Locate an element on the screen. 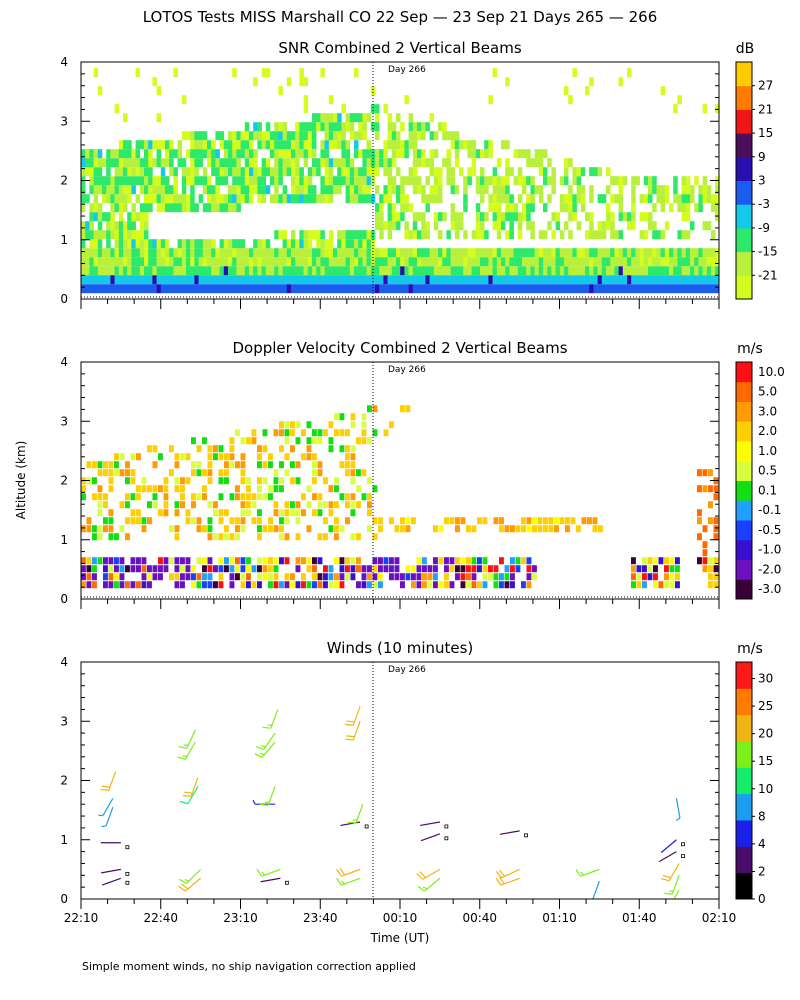 The image size is (800, 1000). colorbar-label: 2.0 is located at coordinates (767, 431).